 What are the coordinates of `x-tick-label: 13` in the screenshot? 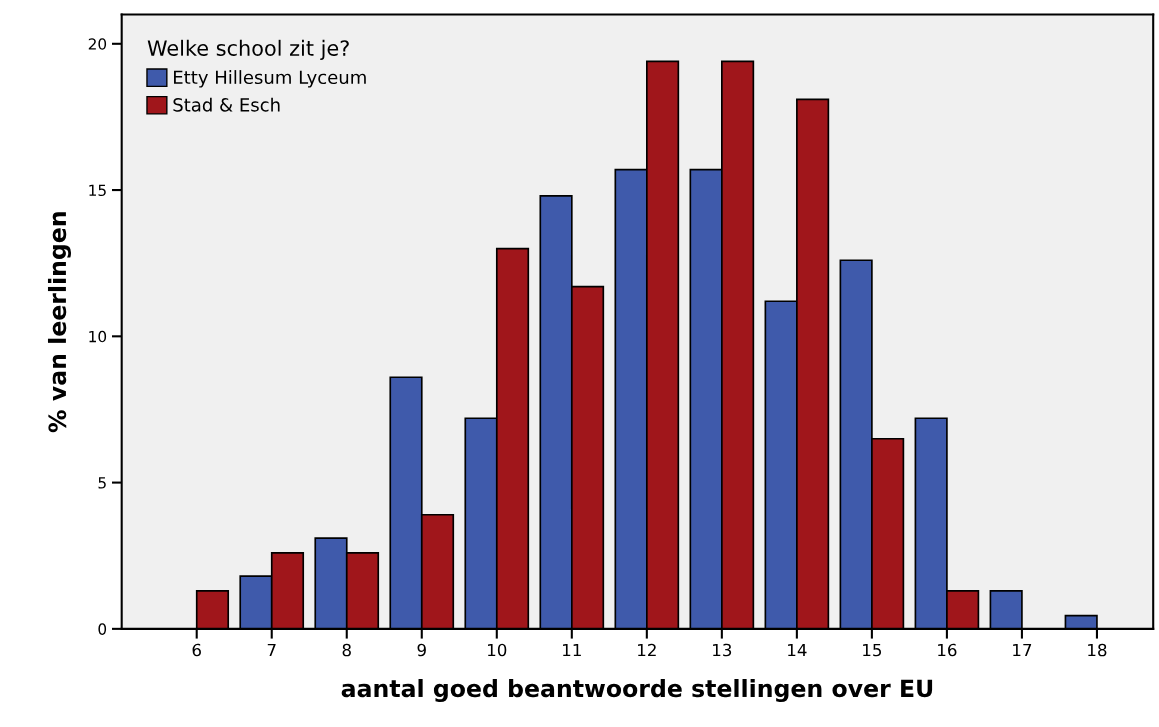 It's located at (722, 650).